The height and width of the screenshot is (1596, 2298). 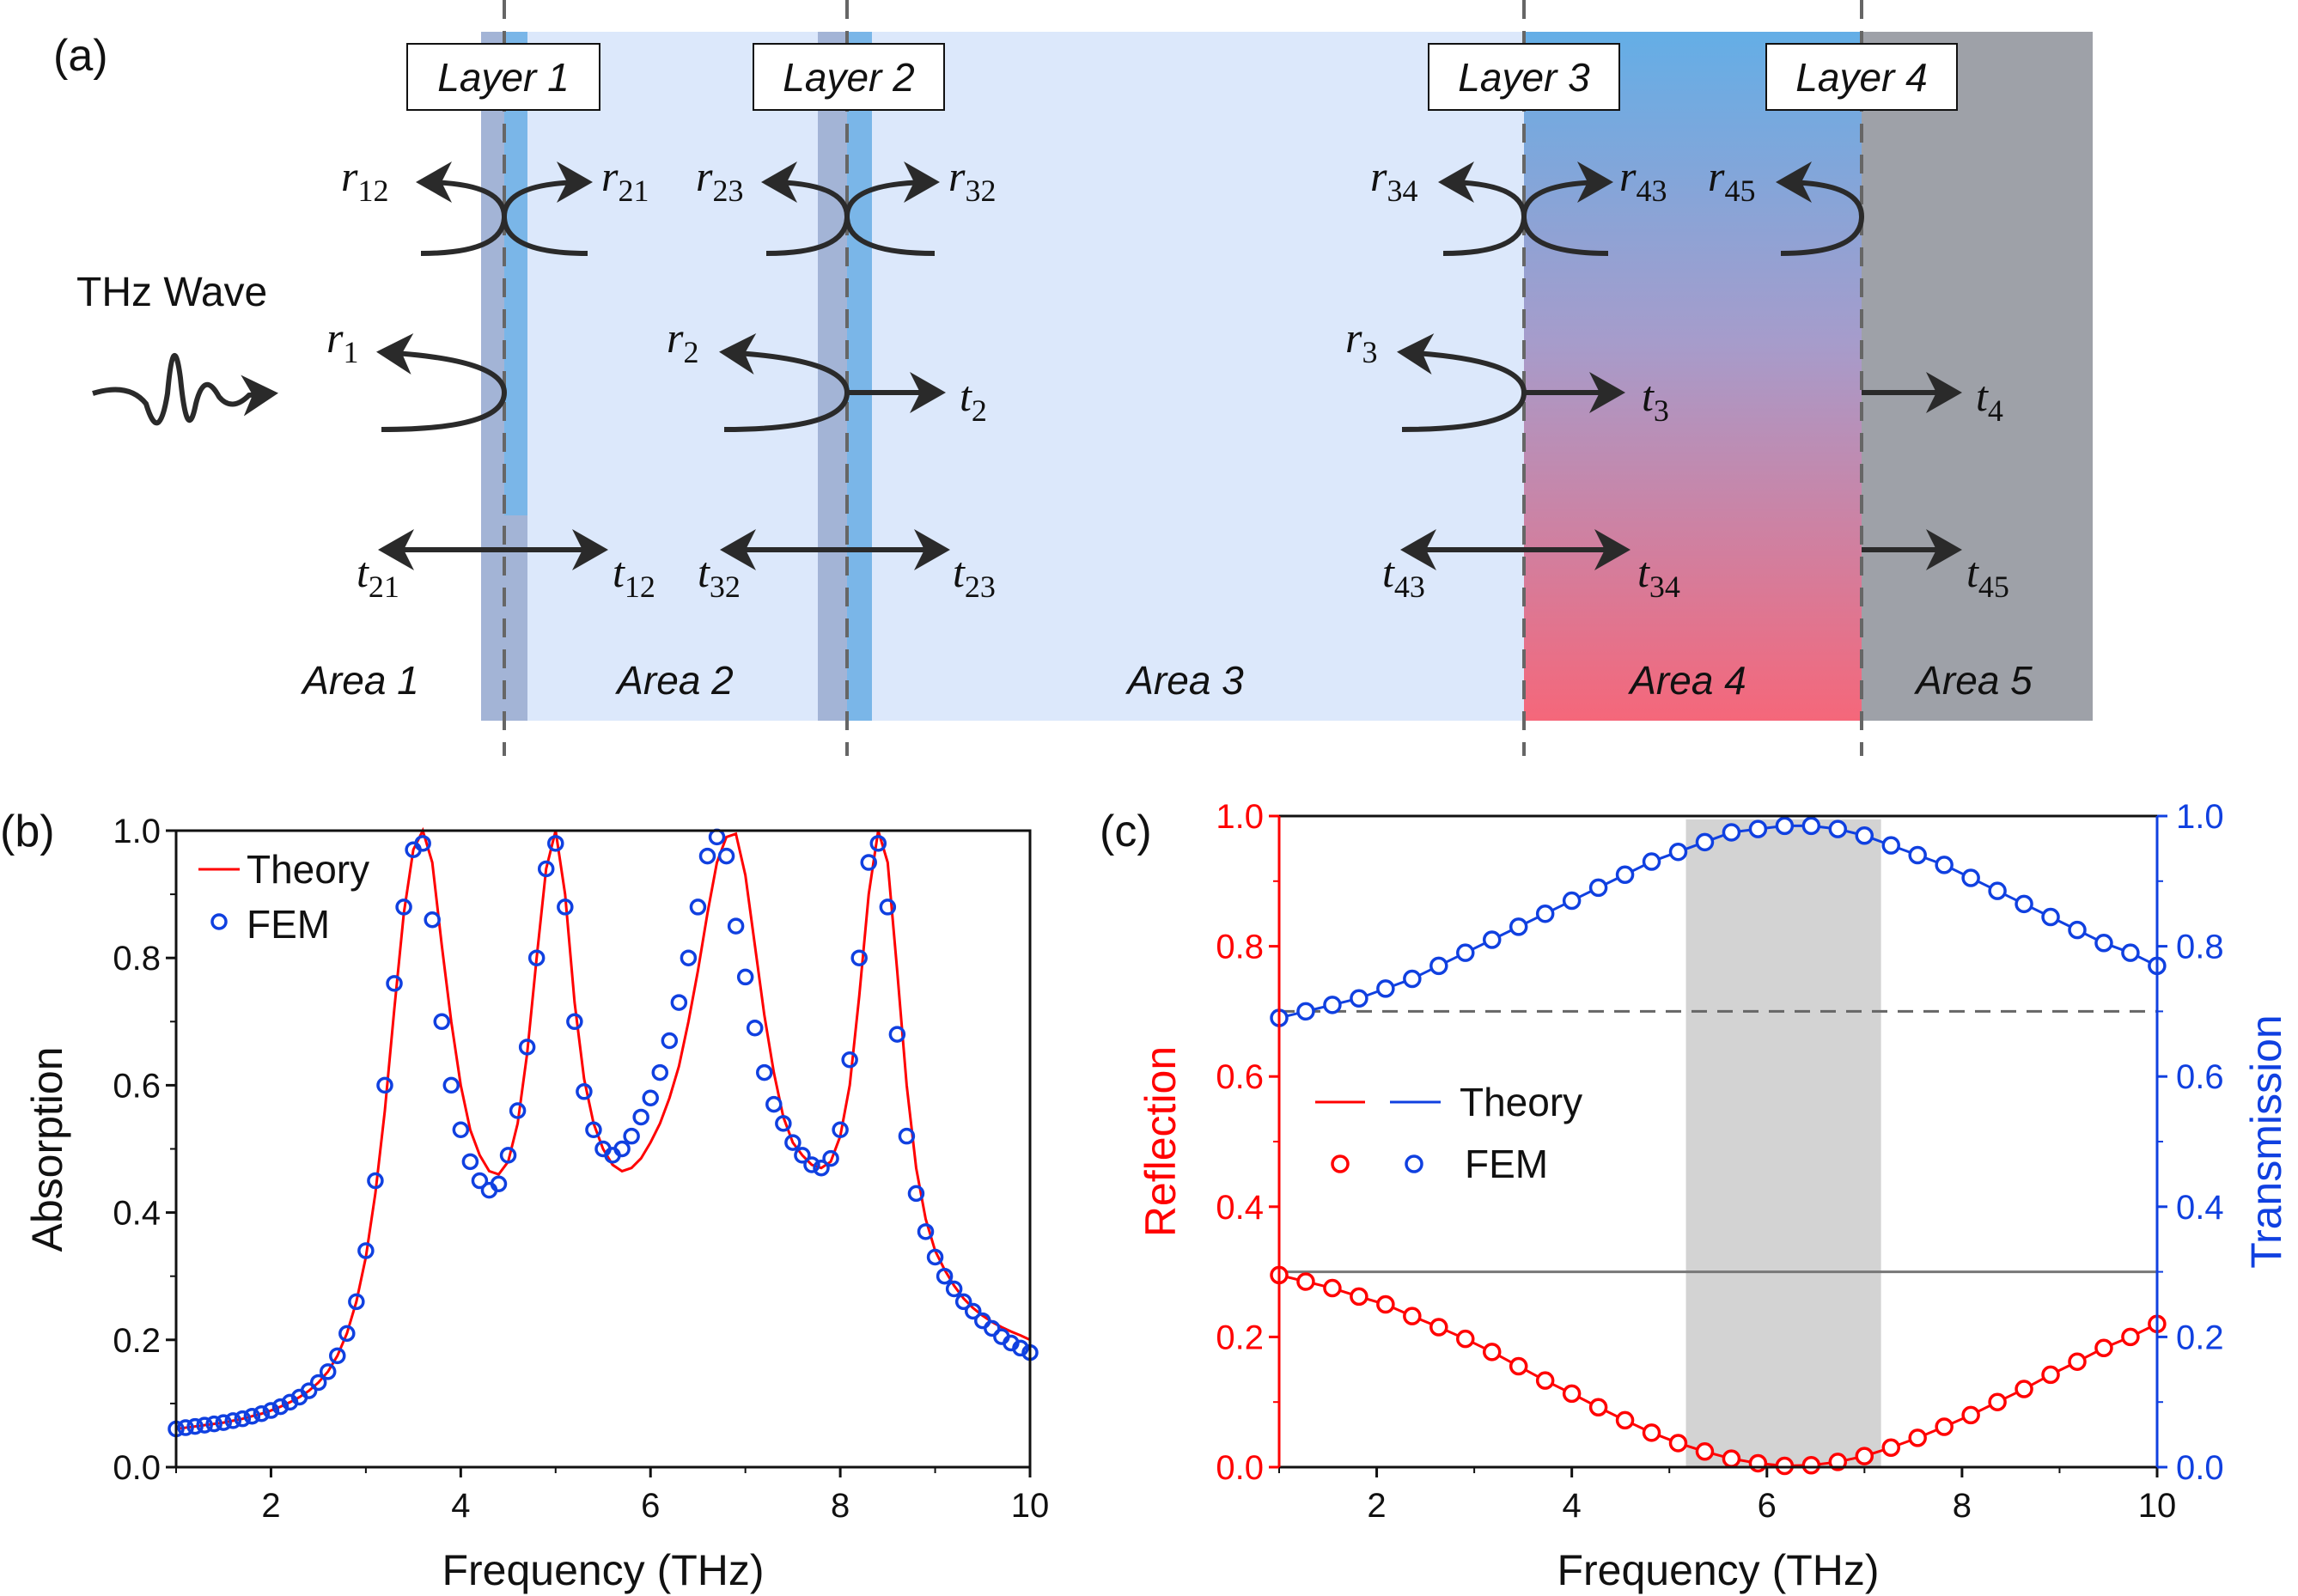 I want to click on layer-1-label: Layer 1, so click(x=503, y=77).